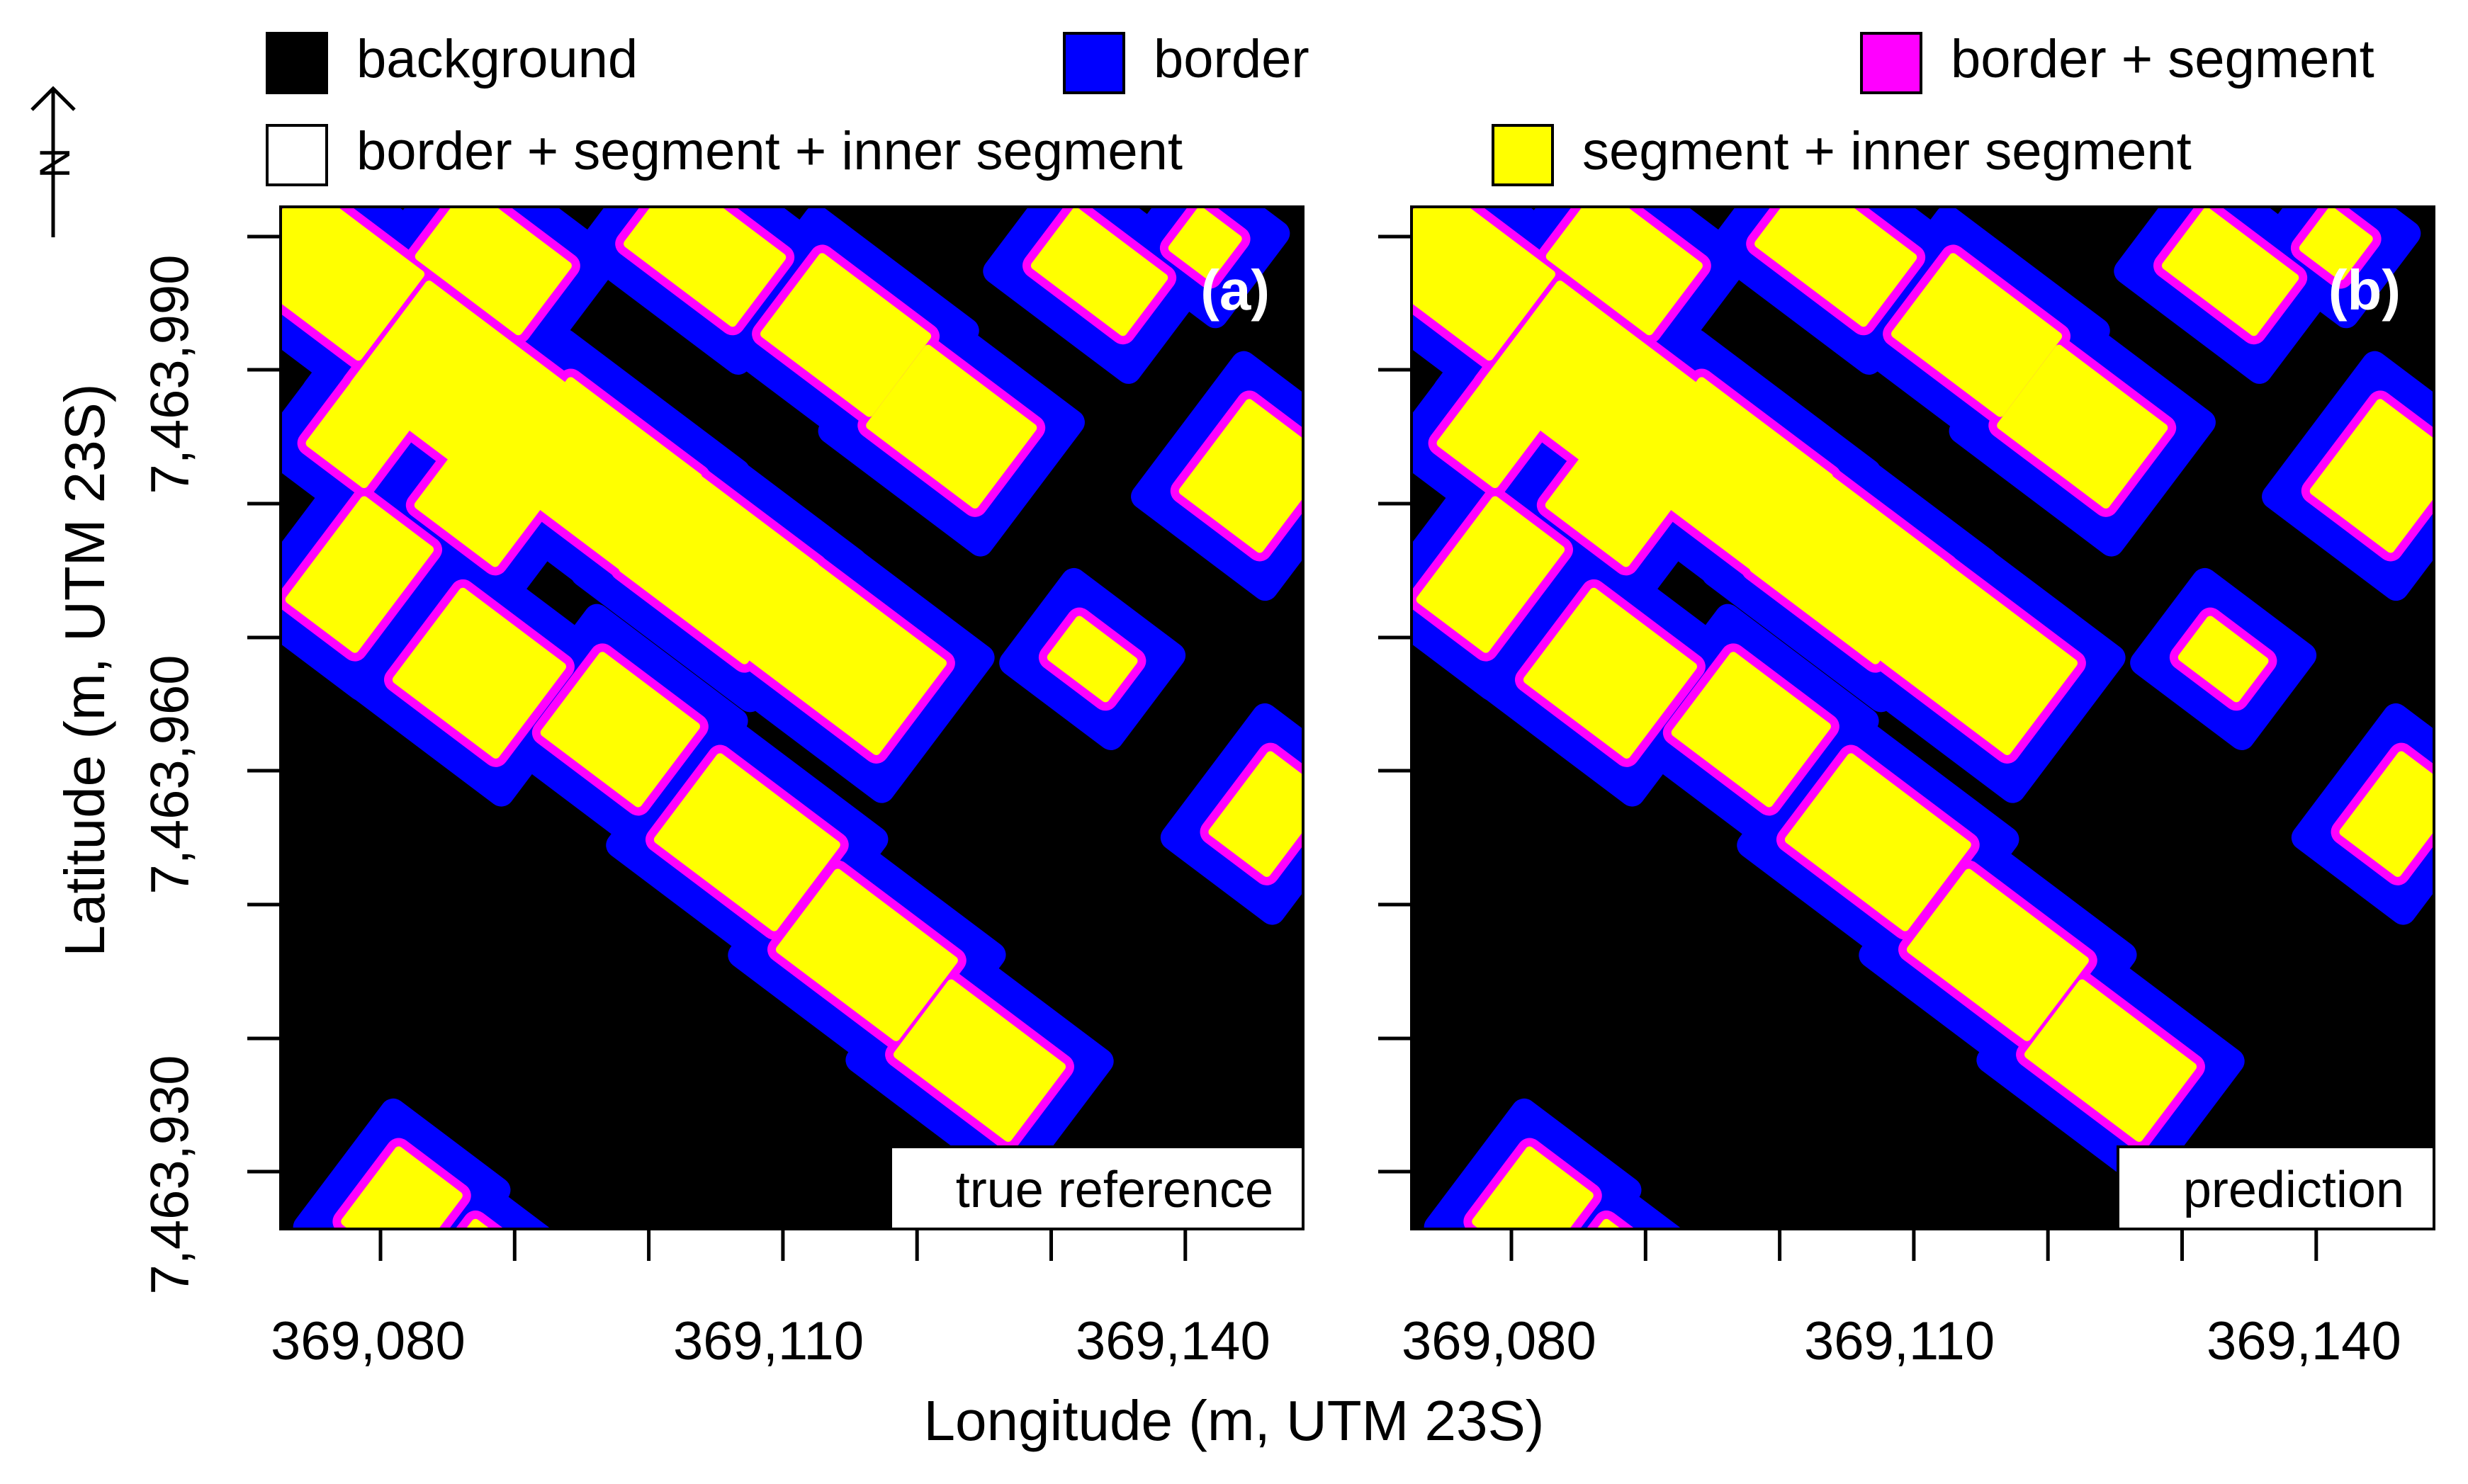 Image resolution: width=2468 pixels, height=1484 pixels. Describe the element at coordinates (1891, 63) in the screenshot. I see `legend-swatch-border-segment` at that location.